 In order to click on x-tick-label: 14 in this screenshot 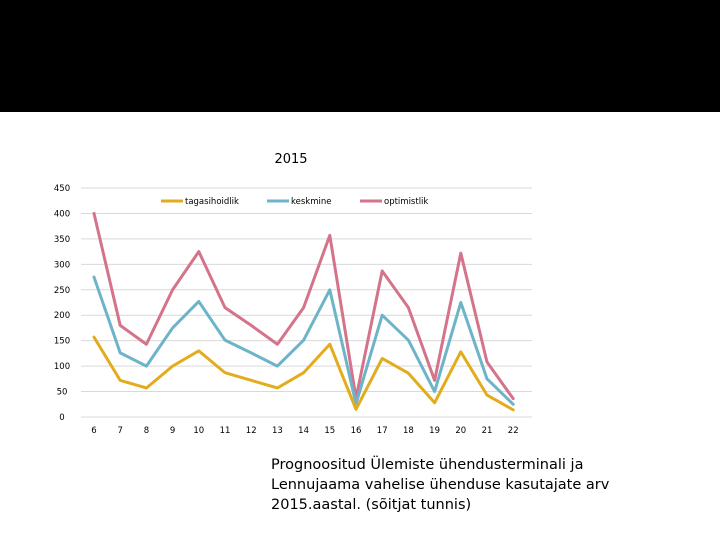, I will do `click(303, 431)`.